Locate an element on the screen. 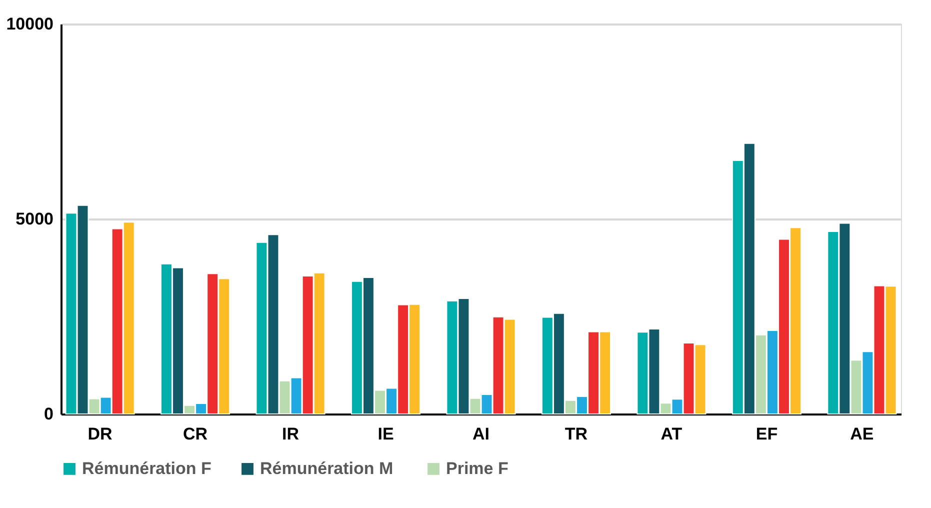 The height and width of the screenshot is (508, 931). x-tick-label: AT is located at coordinates (671, 434).